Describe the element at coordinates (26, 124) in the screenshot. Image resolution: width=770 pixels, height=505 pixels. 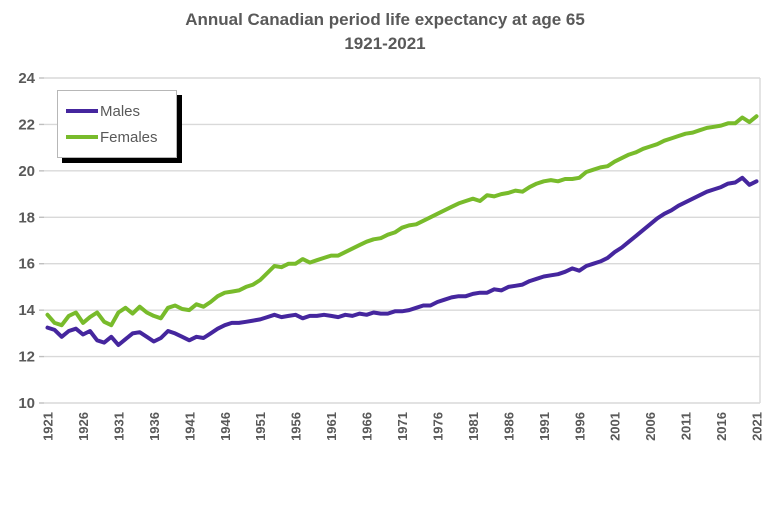
I see `y-axis-label: 22` at that location.